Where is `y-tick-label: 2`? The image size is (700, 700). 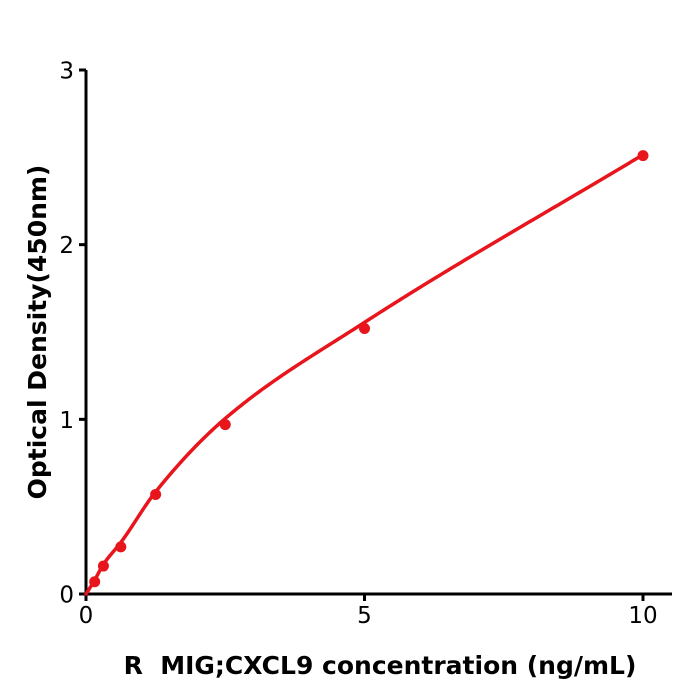
y-tick-label: 2 is located at coordinates (66, 246).